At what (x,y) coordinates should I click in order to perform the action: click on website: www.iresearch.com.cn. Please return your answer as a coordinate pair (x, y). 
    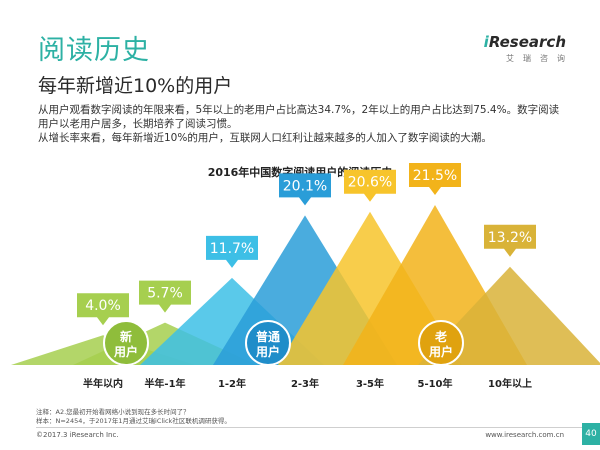
    Looking at the image, I should click on (524, 435).